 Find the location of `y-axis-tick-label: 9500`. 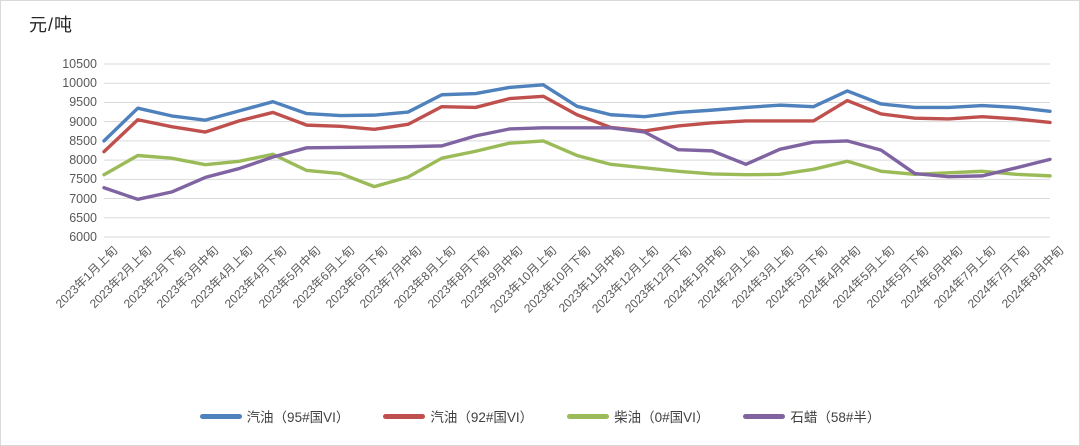

y-axis-tick-label: 9500 is located at coordinates (83, 102).